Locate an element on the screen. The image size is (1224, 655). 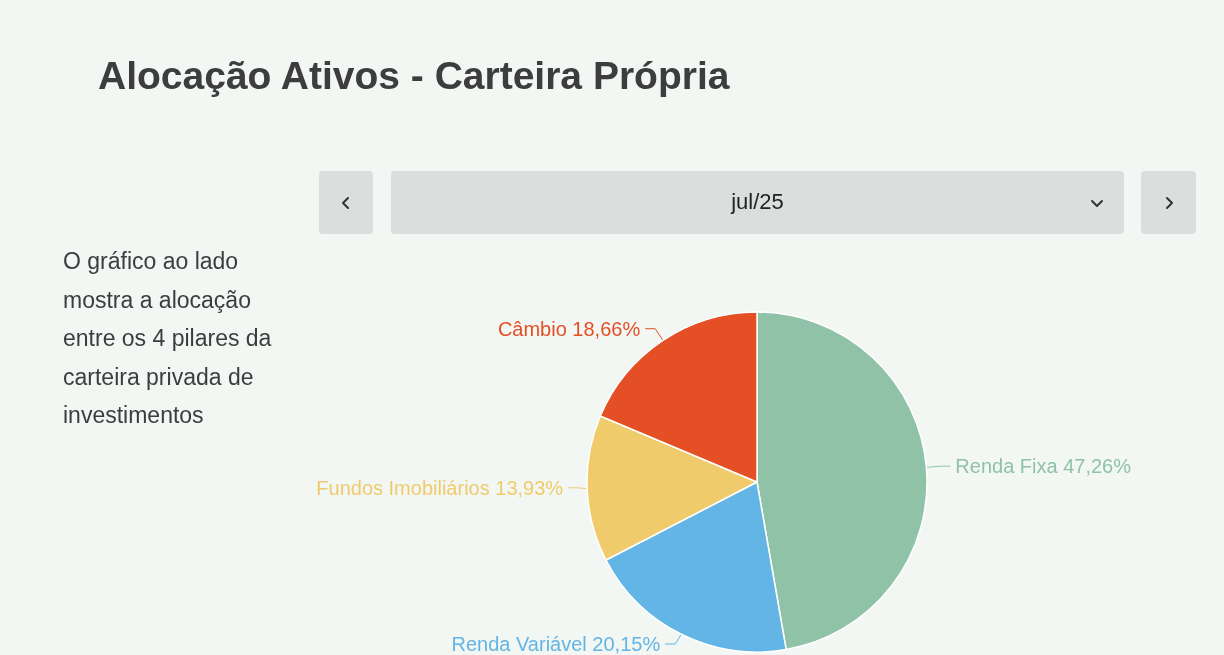
text: O gráfico ao lado mostra a alocação entre os 4 pilares da carteira privada de investimentos is located at coordinates (168, 338).